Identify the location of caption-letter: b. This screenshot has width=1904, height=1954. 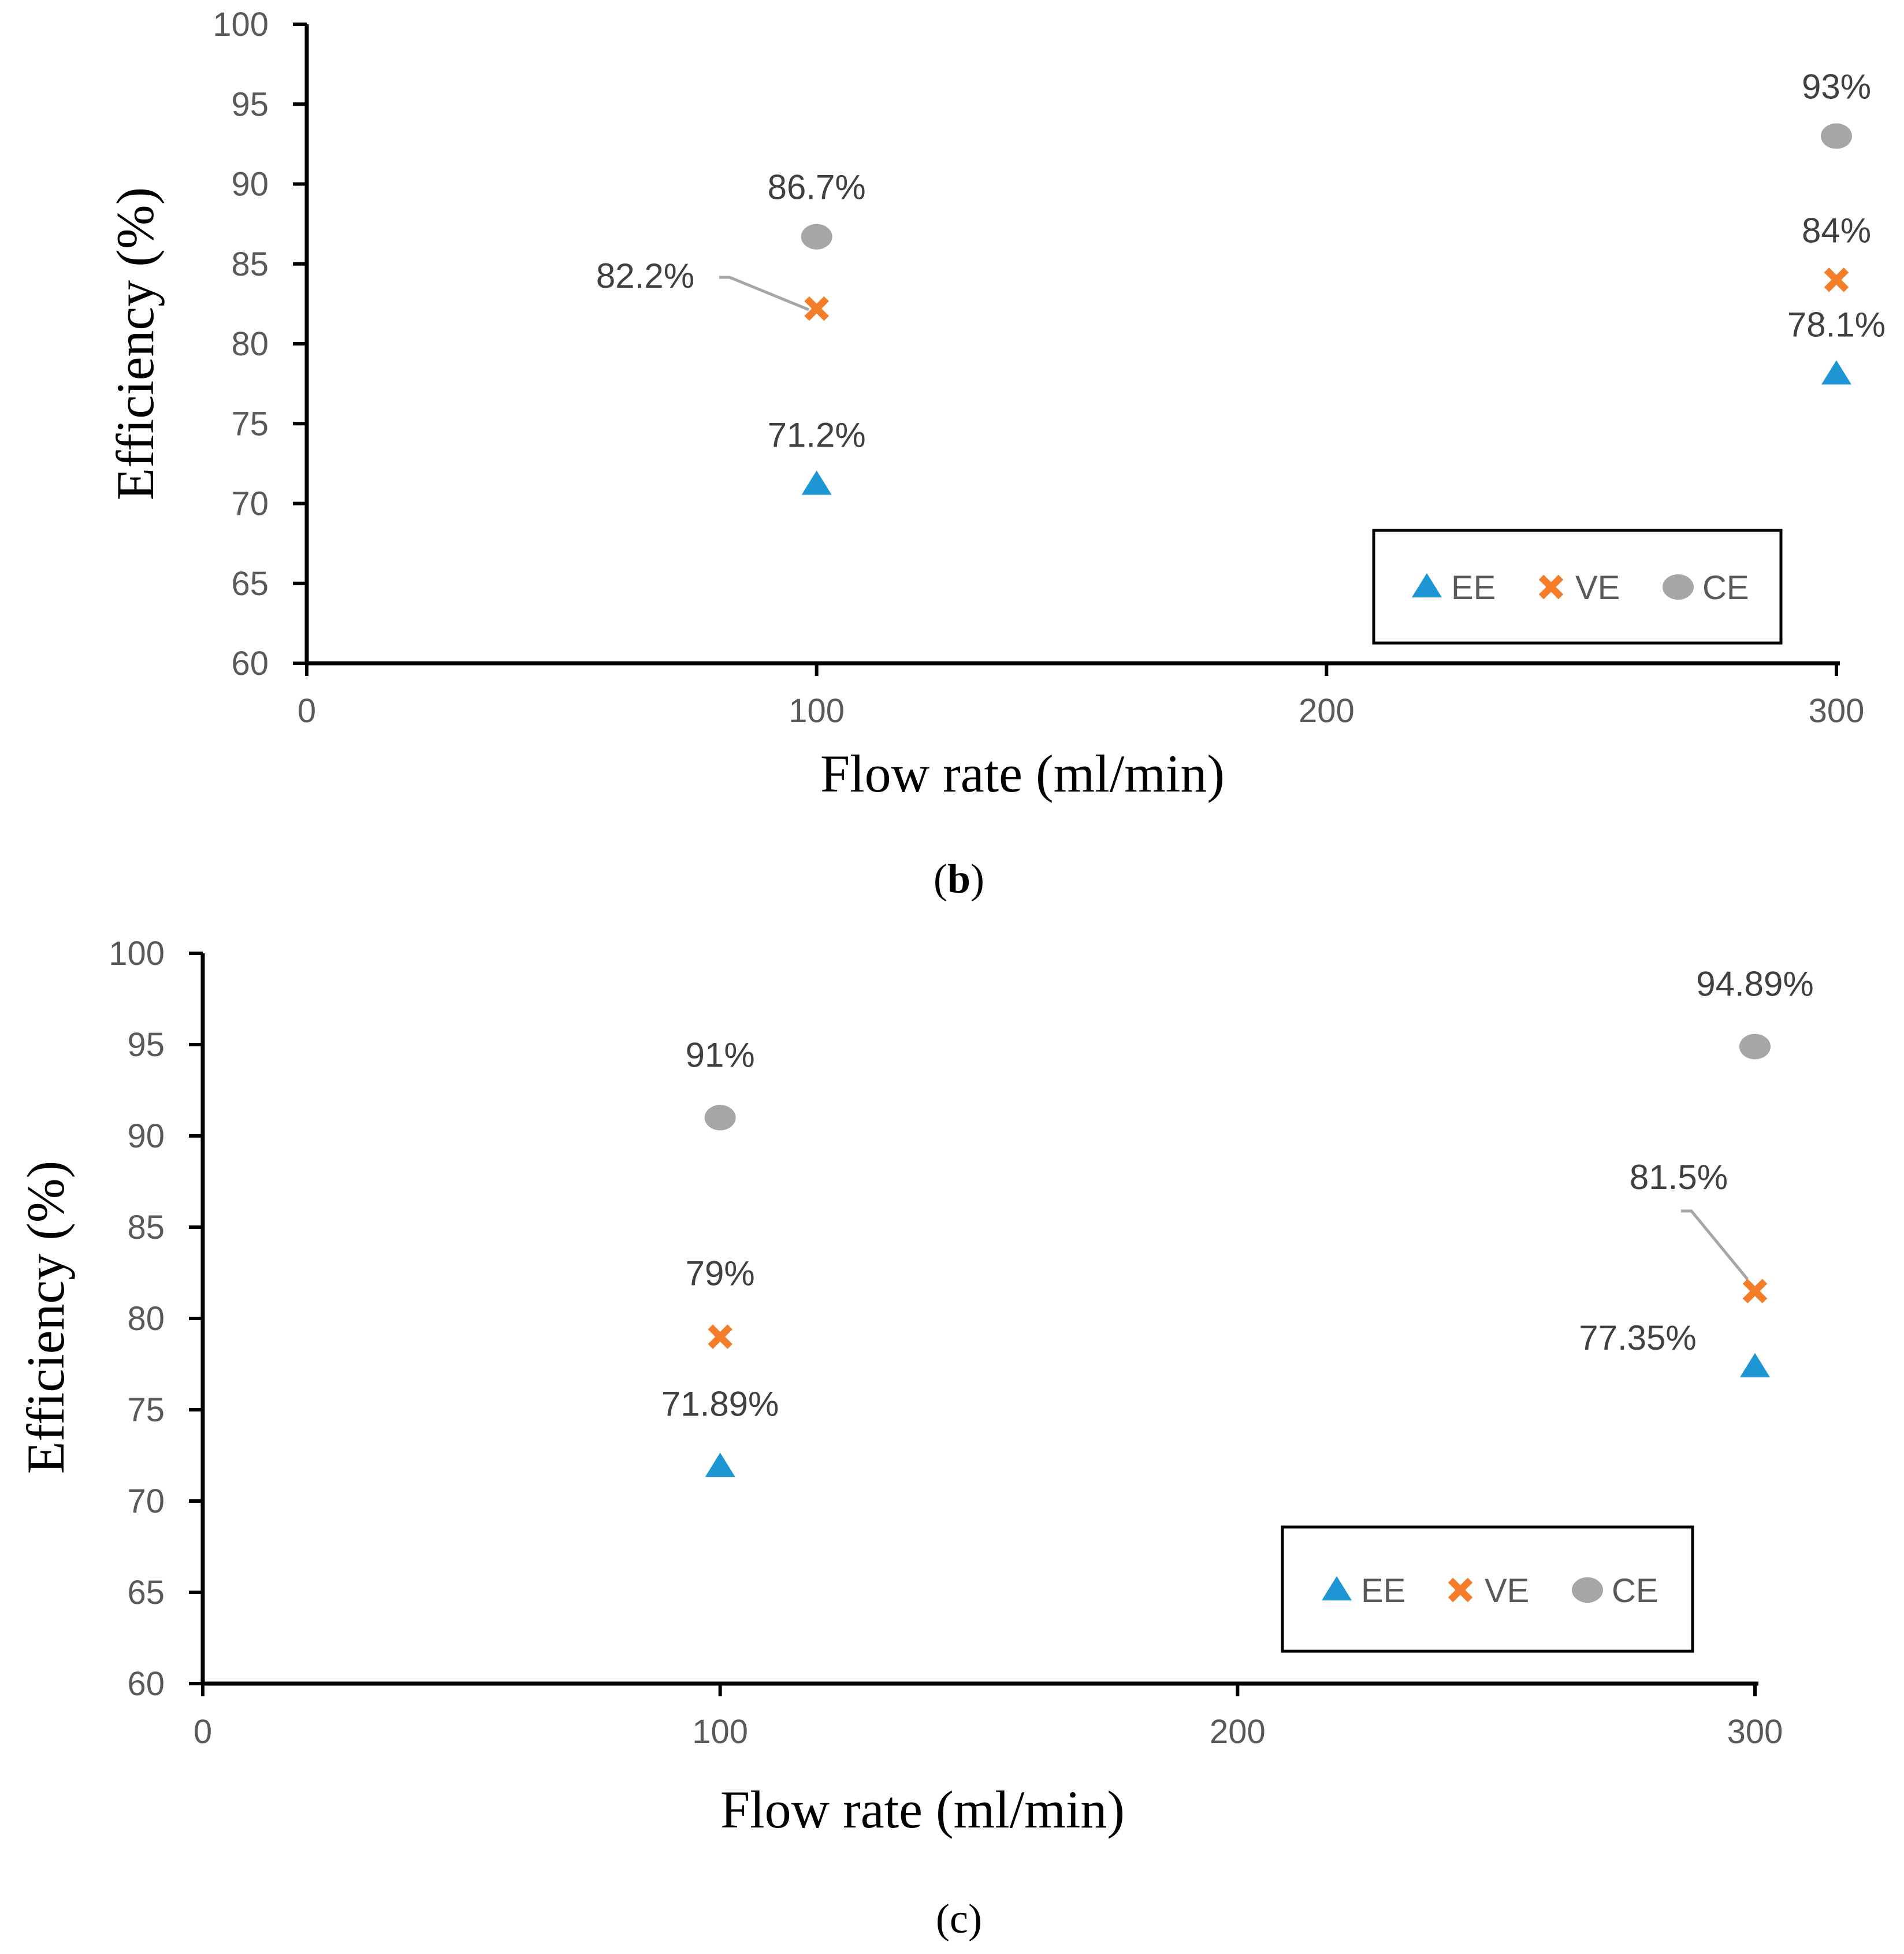
(958, 879).